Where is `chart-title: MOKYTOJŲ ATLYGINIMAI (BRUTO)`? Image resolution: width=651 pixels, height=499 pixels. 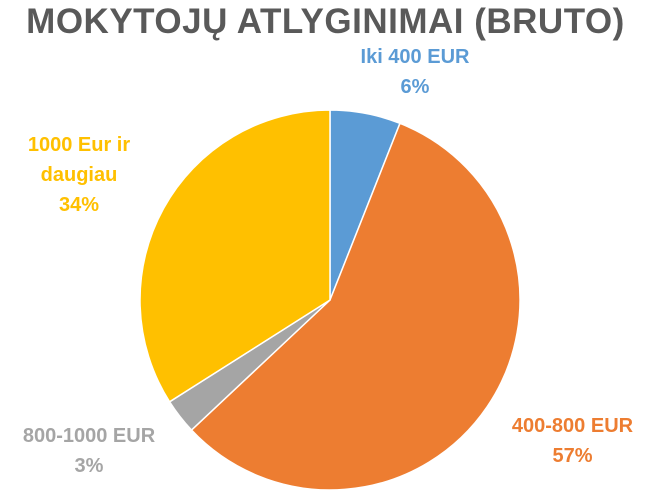 chart-title: MOKYTOJŲ ATLYGINIMAI (BRUTO) is located at coordinates (325, 21).